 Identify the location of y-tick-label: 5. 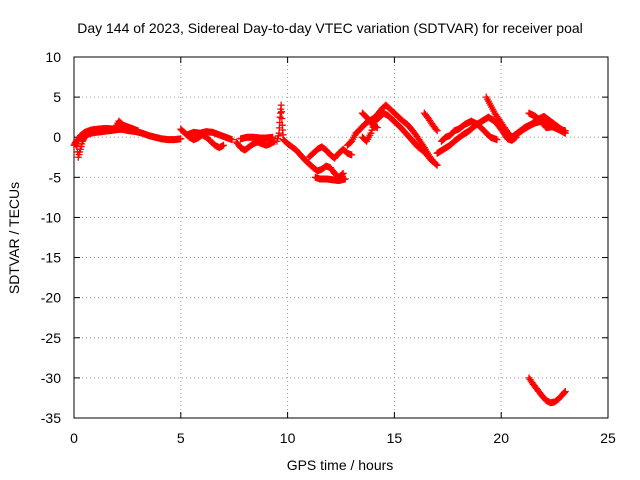
(57, 97).